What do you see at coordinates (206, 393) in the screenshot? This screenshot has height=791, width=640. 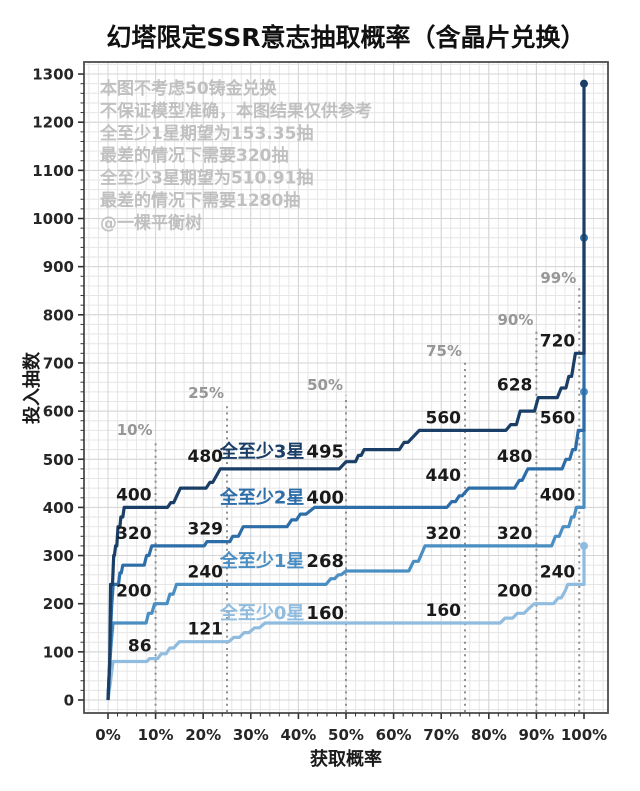 I see `quantile-label-25: 25%` at bounding box center [206, 393].